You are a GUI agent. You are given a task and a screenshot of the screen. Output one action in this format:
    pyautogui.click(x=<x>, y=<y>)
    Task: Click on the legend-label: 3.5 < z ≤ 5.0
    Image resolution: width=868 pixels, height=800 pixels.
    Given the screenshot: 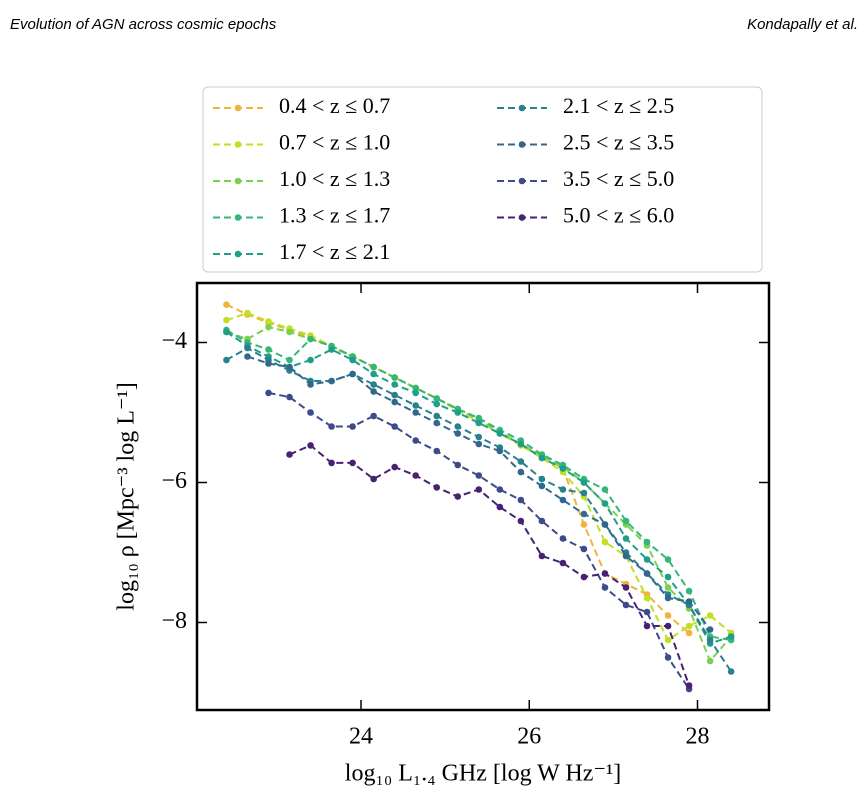 What is the action you would take?
    pyautogui.click(x=618, y=178)
    